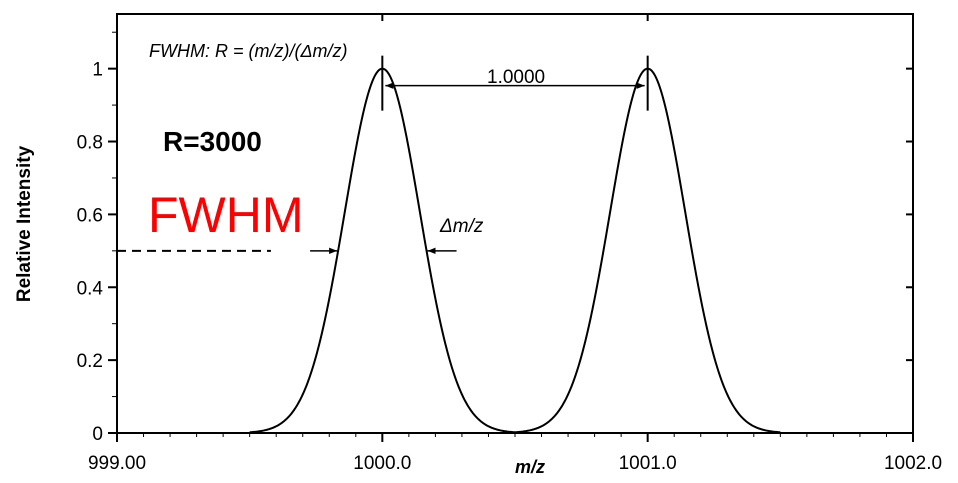 Image resolution: width=958 pixels, height=483 pixels. Describe the element at coordinates (226, 215) in the screenshot. I see `fwhm-label: FWHM` at that location.